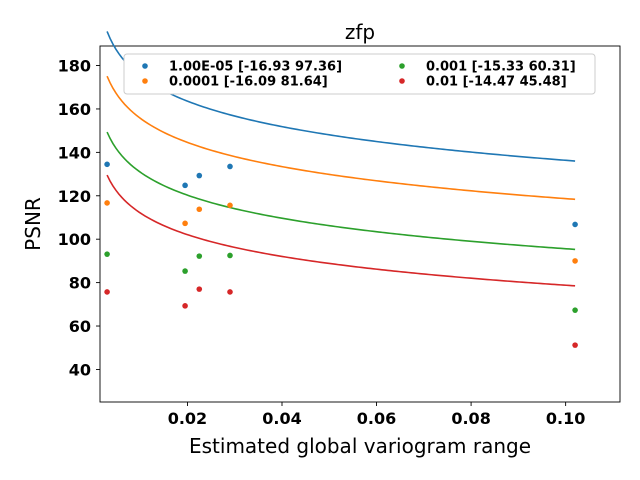  Describe the element at coordinates (74, 152) in the screenshot. I see `y-tick-label: 140` at that location.